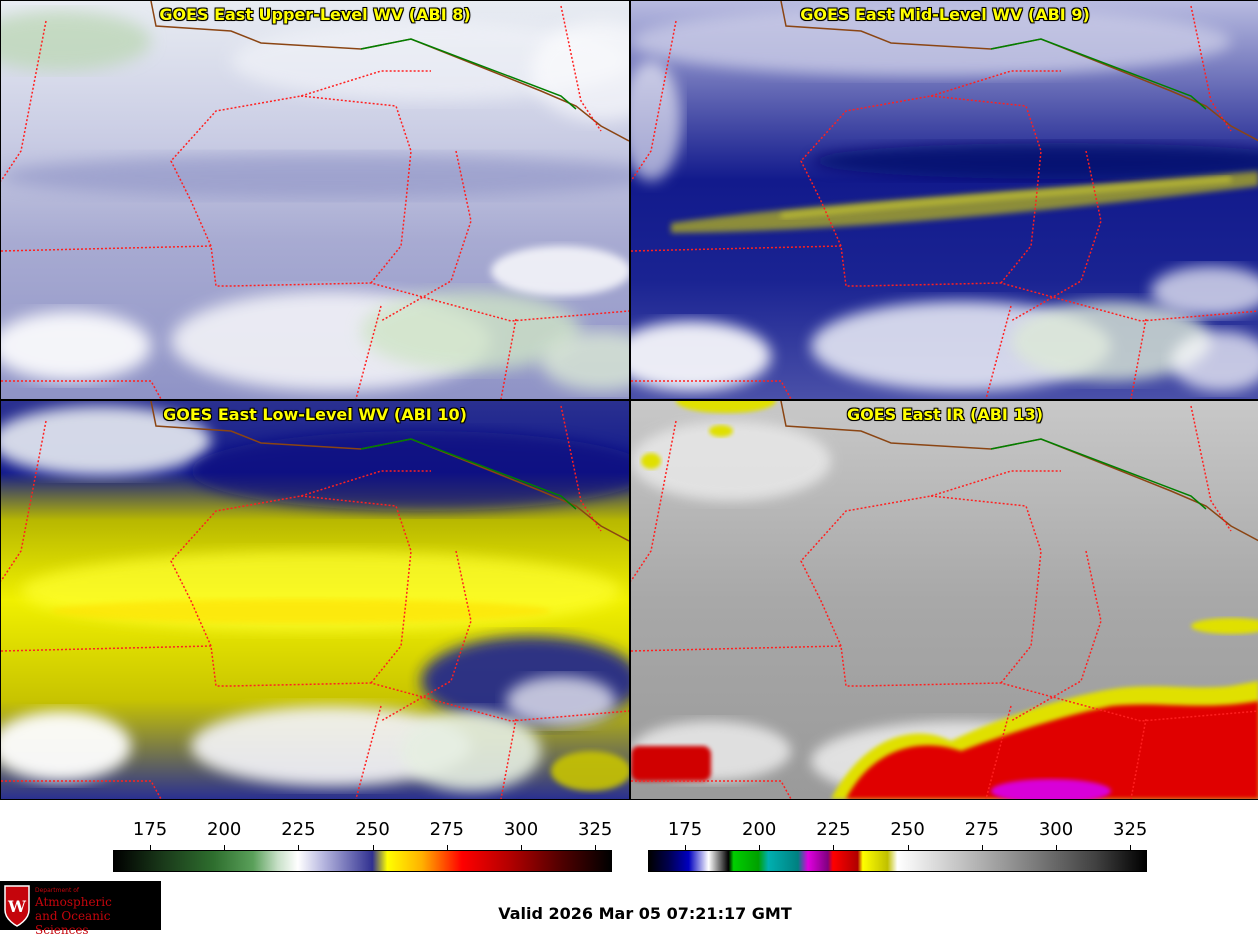 This screenshot has height=937, width=1258. What do you see at coordinates (521, 829) in the screenshot?
I see `wv-colorbar-tick-label: 300` at bounding box center [521, 829].